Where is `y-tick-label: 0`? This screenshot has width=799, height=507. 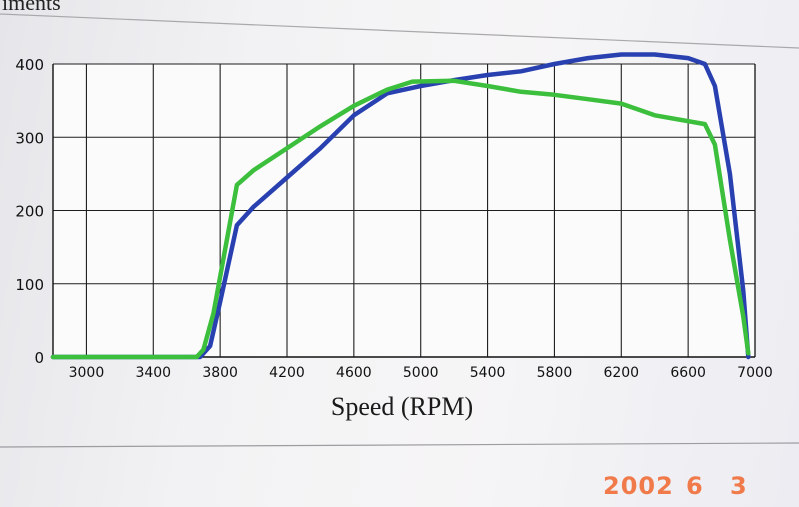
y-tick-label: 0 is located at coordinates (39, 358).